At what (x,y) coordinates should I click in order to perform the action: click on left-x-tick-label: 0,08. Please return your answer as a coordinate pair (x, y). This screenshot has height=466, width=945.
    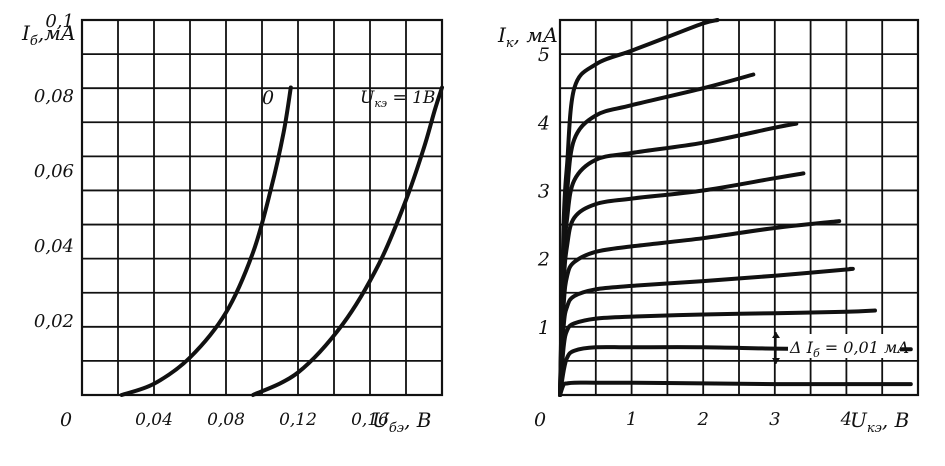
    Looking at the image, I should click on (226, 420).